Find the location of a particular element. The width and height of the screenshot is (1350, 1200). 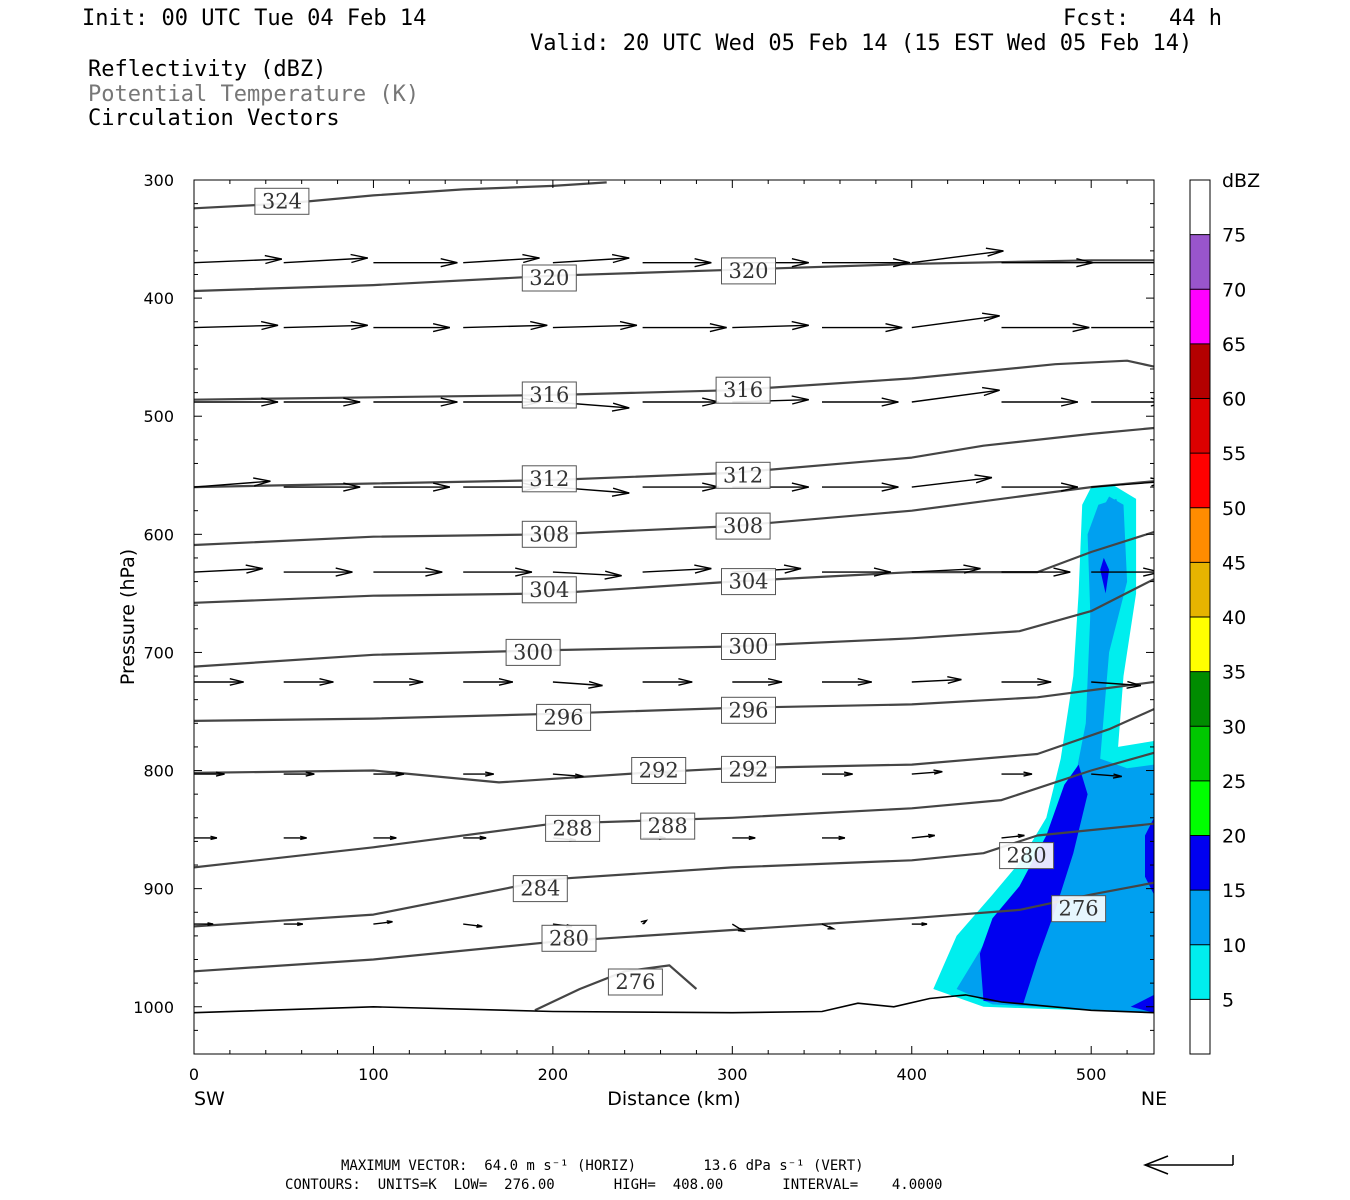

forecast-hour: Fcst: 44 h is located at coordinates (1142, 18).